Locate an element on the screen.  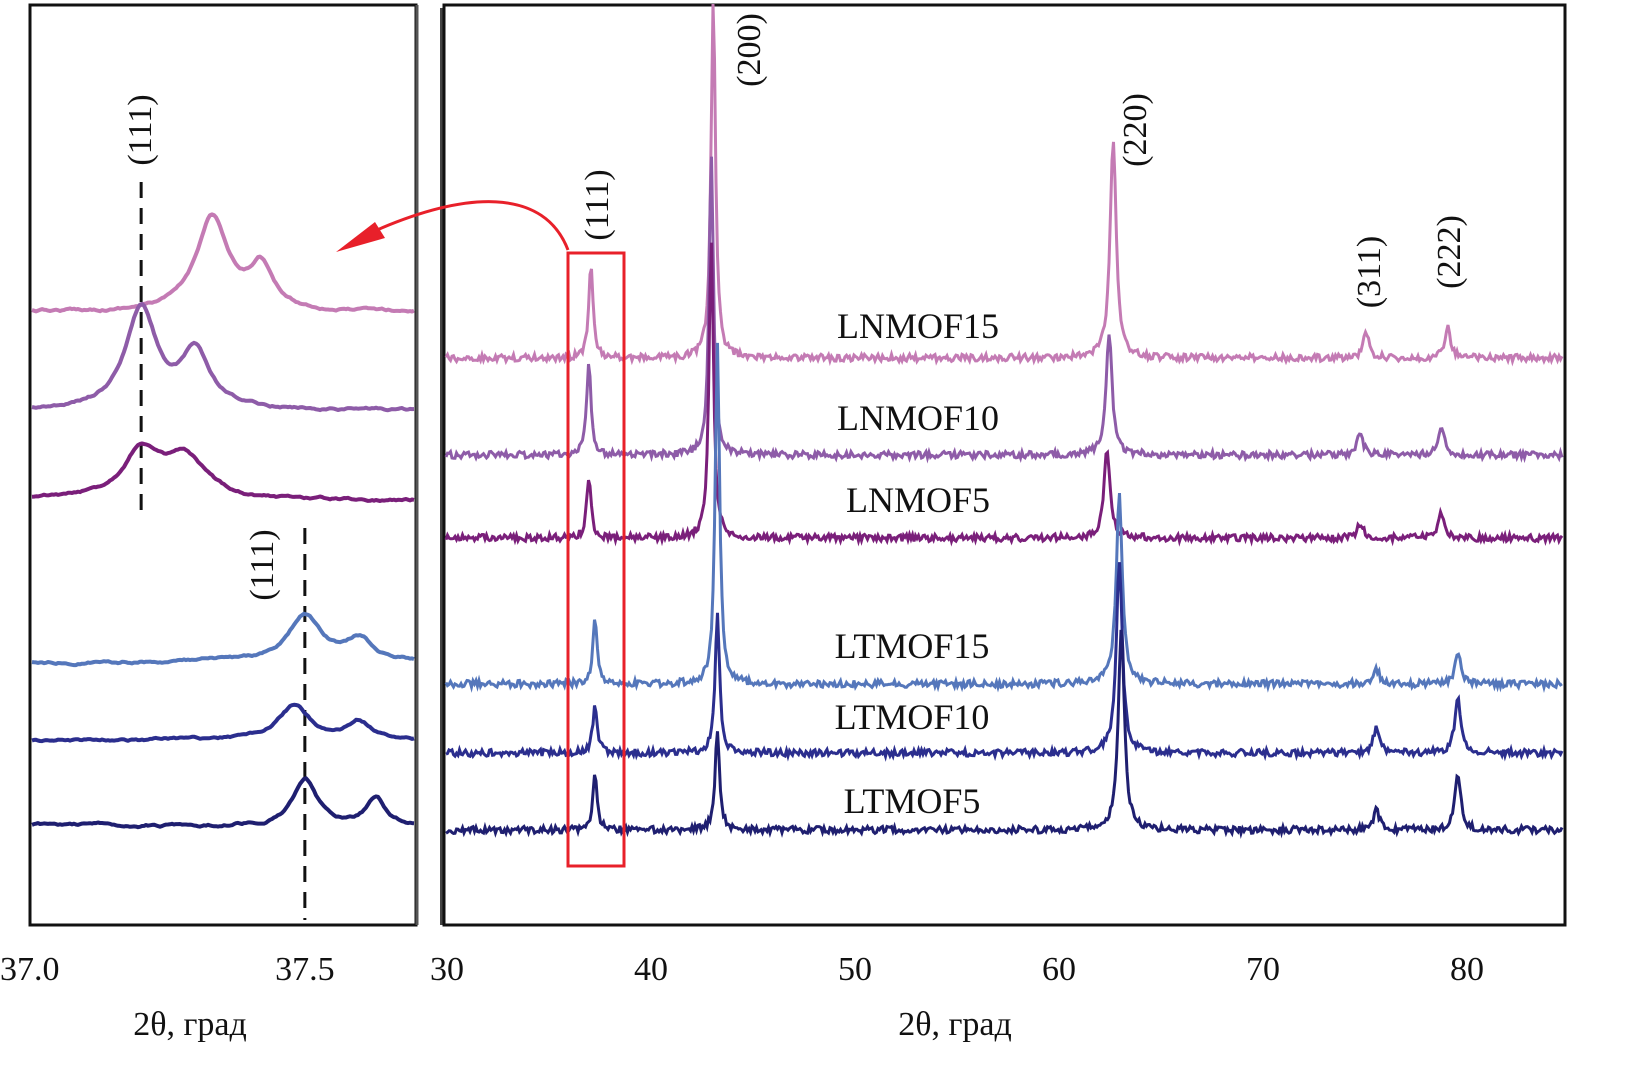
inset-series-lnmof5 is located at coordinates (223, 472).